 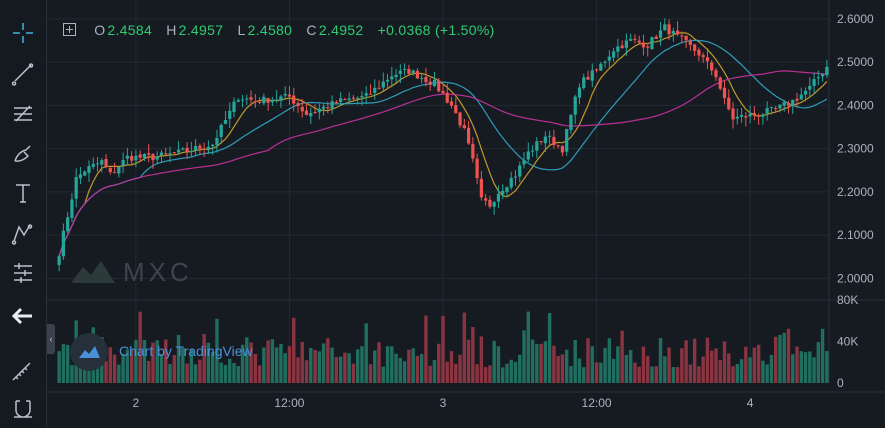 What do you see at coordinates (23, 316) in the screenshot?
I see `back-arrow-icon` at bounding box center [23, 316].